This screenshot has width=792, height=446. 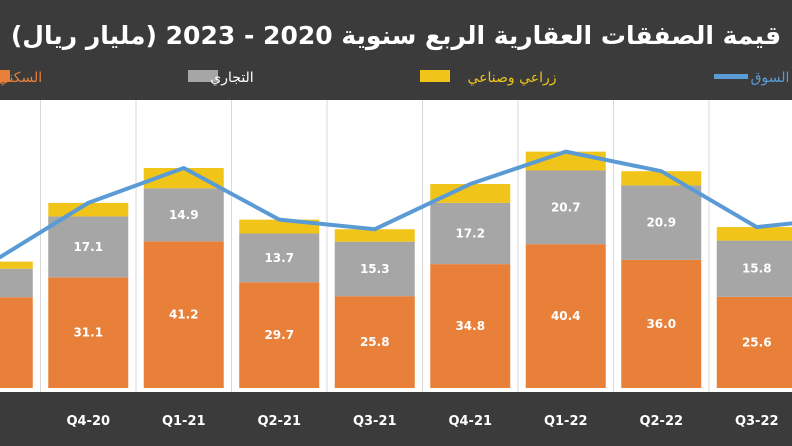 I want to click on data-label: 40.4, so click(x=566, y=316).